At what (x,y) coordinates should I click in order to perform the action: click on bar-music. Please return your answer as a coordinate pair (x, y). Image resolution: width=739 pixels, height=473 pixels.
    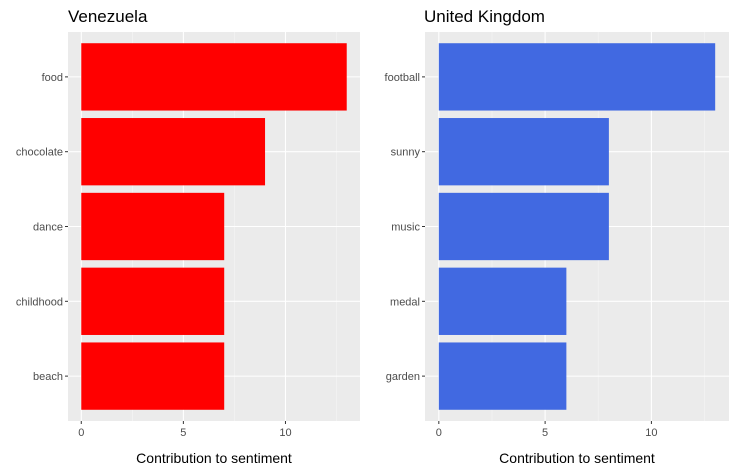
    Looking at the image, I should click on (523, 226).